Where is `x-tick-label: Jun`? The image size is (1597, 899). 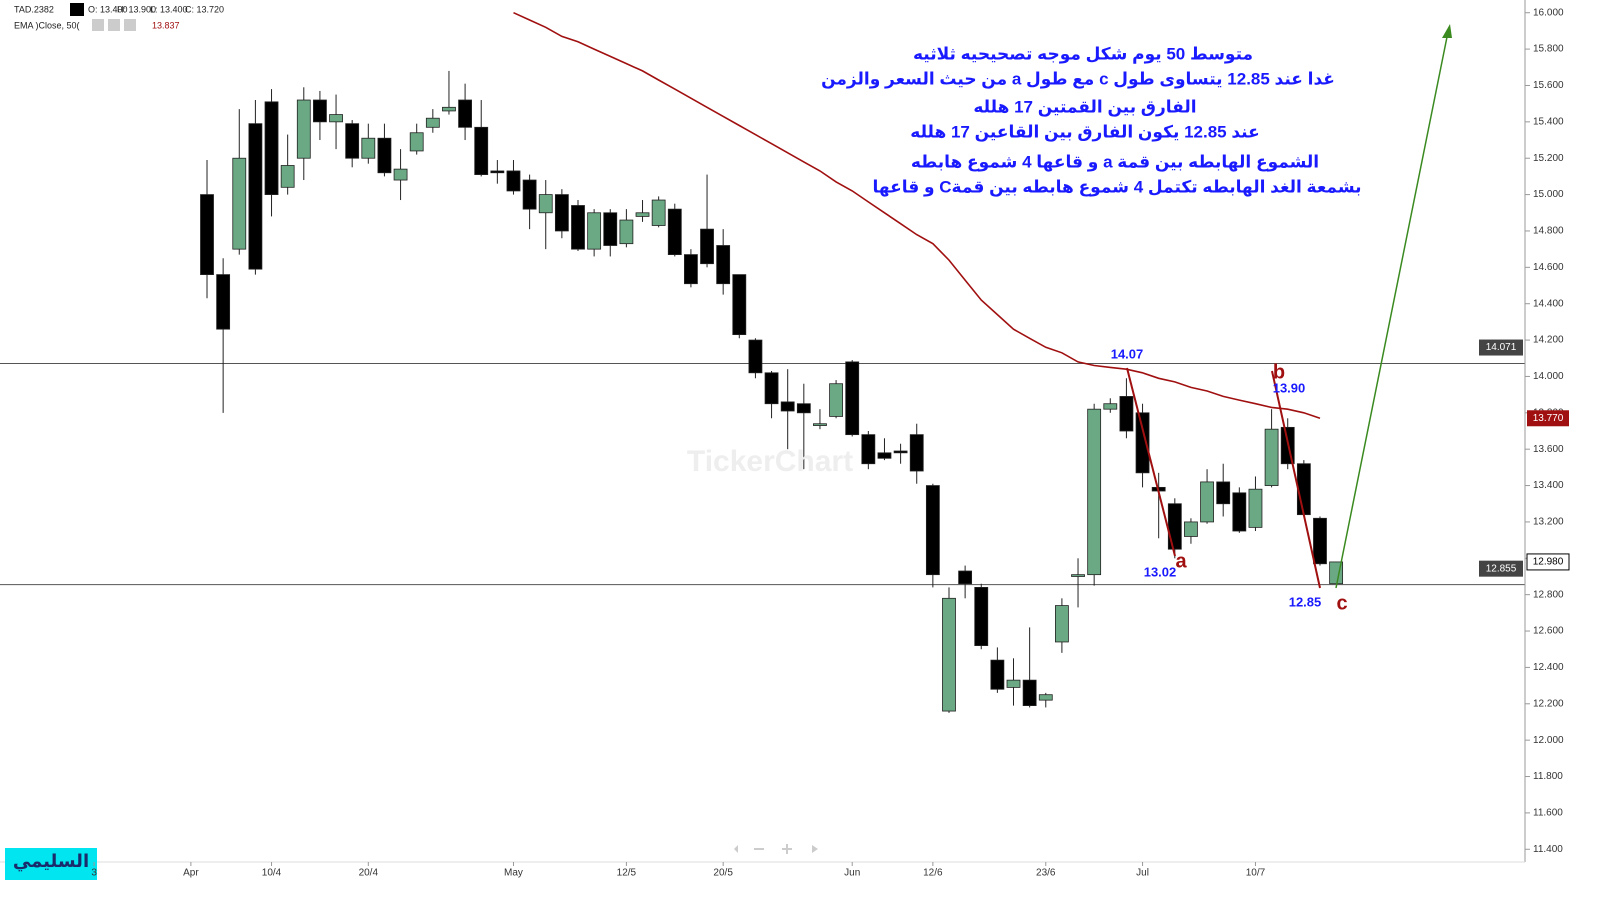
x-tick-label: Jun is located at coordinates (852, 873).